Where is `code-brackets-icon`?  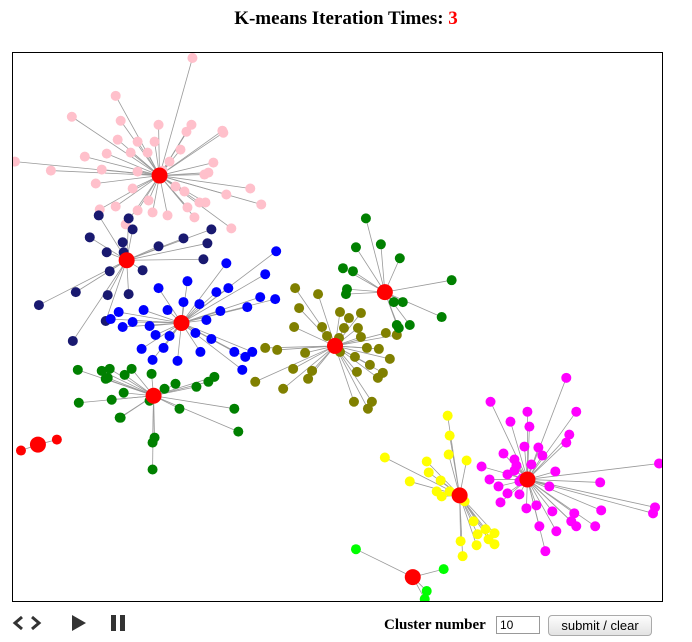 code-brackets-icon is located at coordinates (27, 623).